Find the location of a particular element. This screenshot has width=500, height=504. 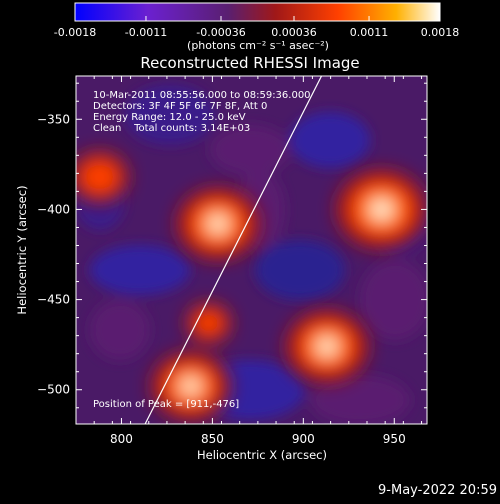

x-tick-label: 800 is located at coordinates (121, 439).